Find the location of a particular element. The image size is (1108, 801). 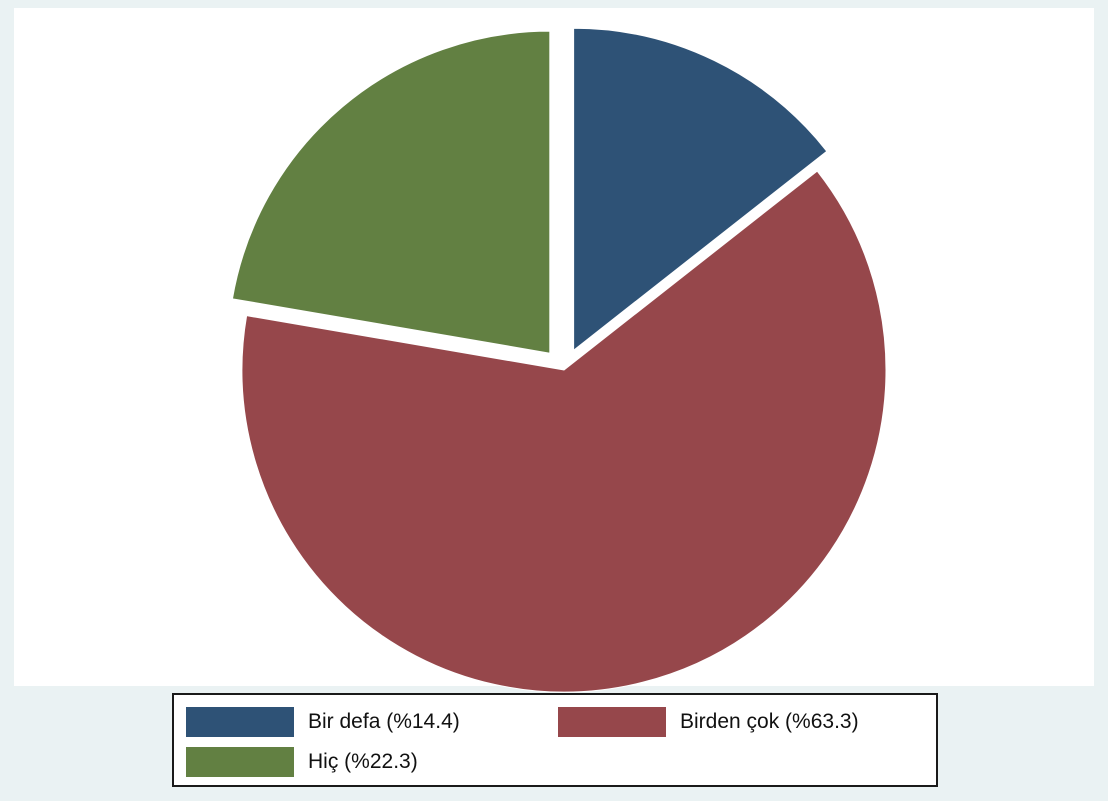

legend-item-hic: Hiç (%22.3) is located at coordinates (302, 762).